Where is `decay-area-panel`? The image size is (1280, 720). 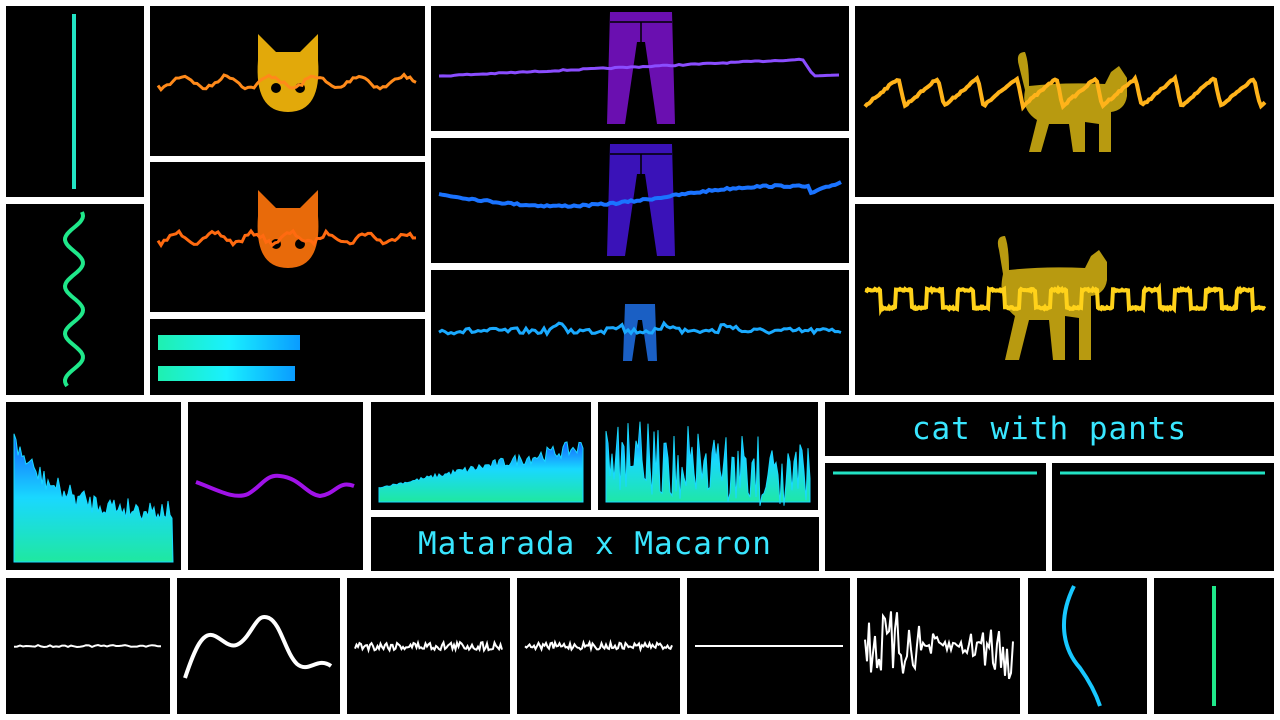
decay-area-panel is located at coordinates (93, 486).